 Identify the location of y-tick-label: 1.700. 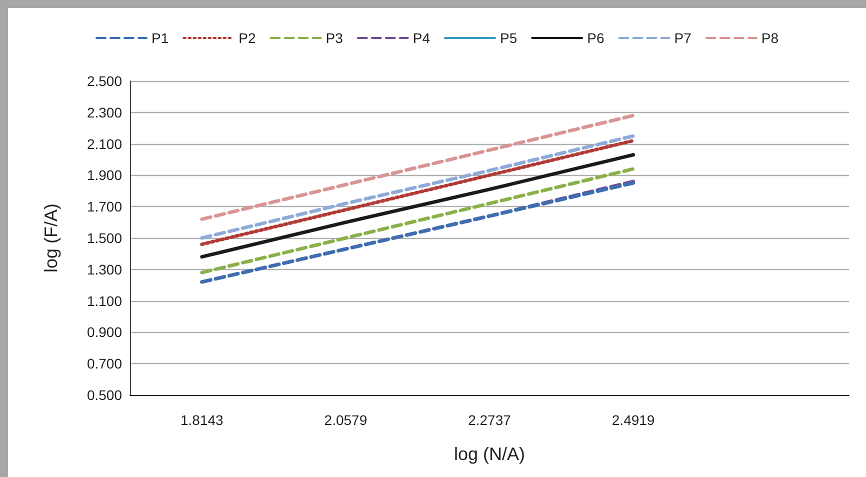
(104, 206).